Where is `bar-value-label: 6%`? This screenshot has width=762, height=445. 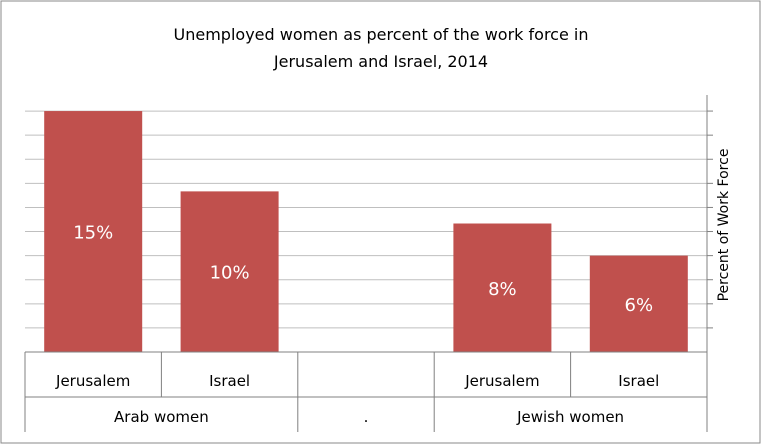
bar-value-label: 6% is located at coordinates (639, 305).